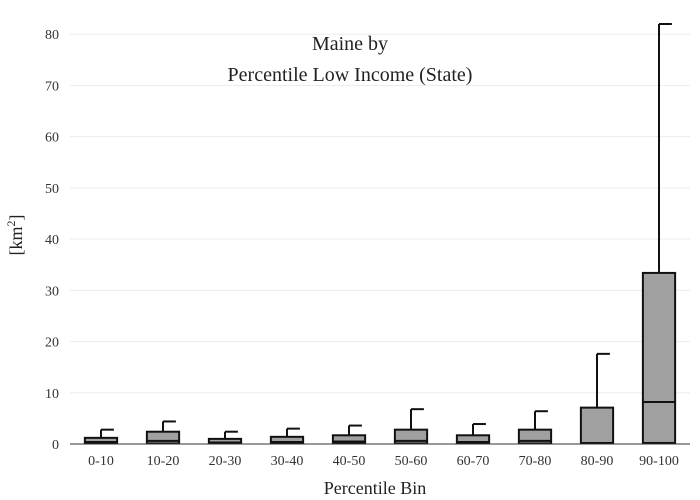 This screenshot has height=500, width=700. Describe the element at coordinates (535, 461) in the screenshot. I see `x-tick-label-70-80: 70-80` at that location.